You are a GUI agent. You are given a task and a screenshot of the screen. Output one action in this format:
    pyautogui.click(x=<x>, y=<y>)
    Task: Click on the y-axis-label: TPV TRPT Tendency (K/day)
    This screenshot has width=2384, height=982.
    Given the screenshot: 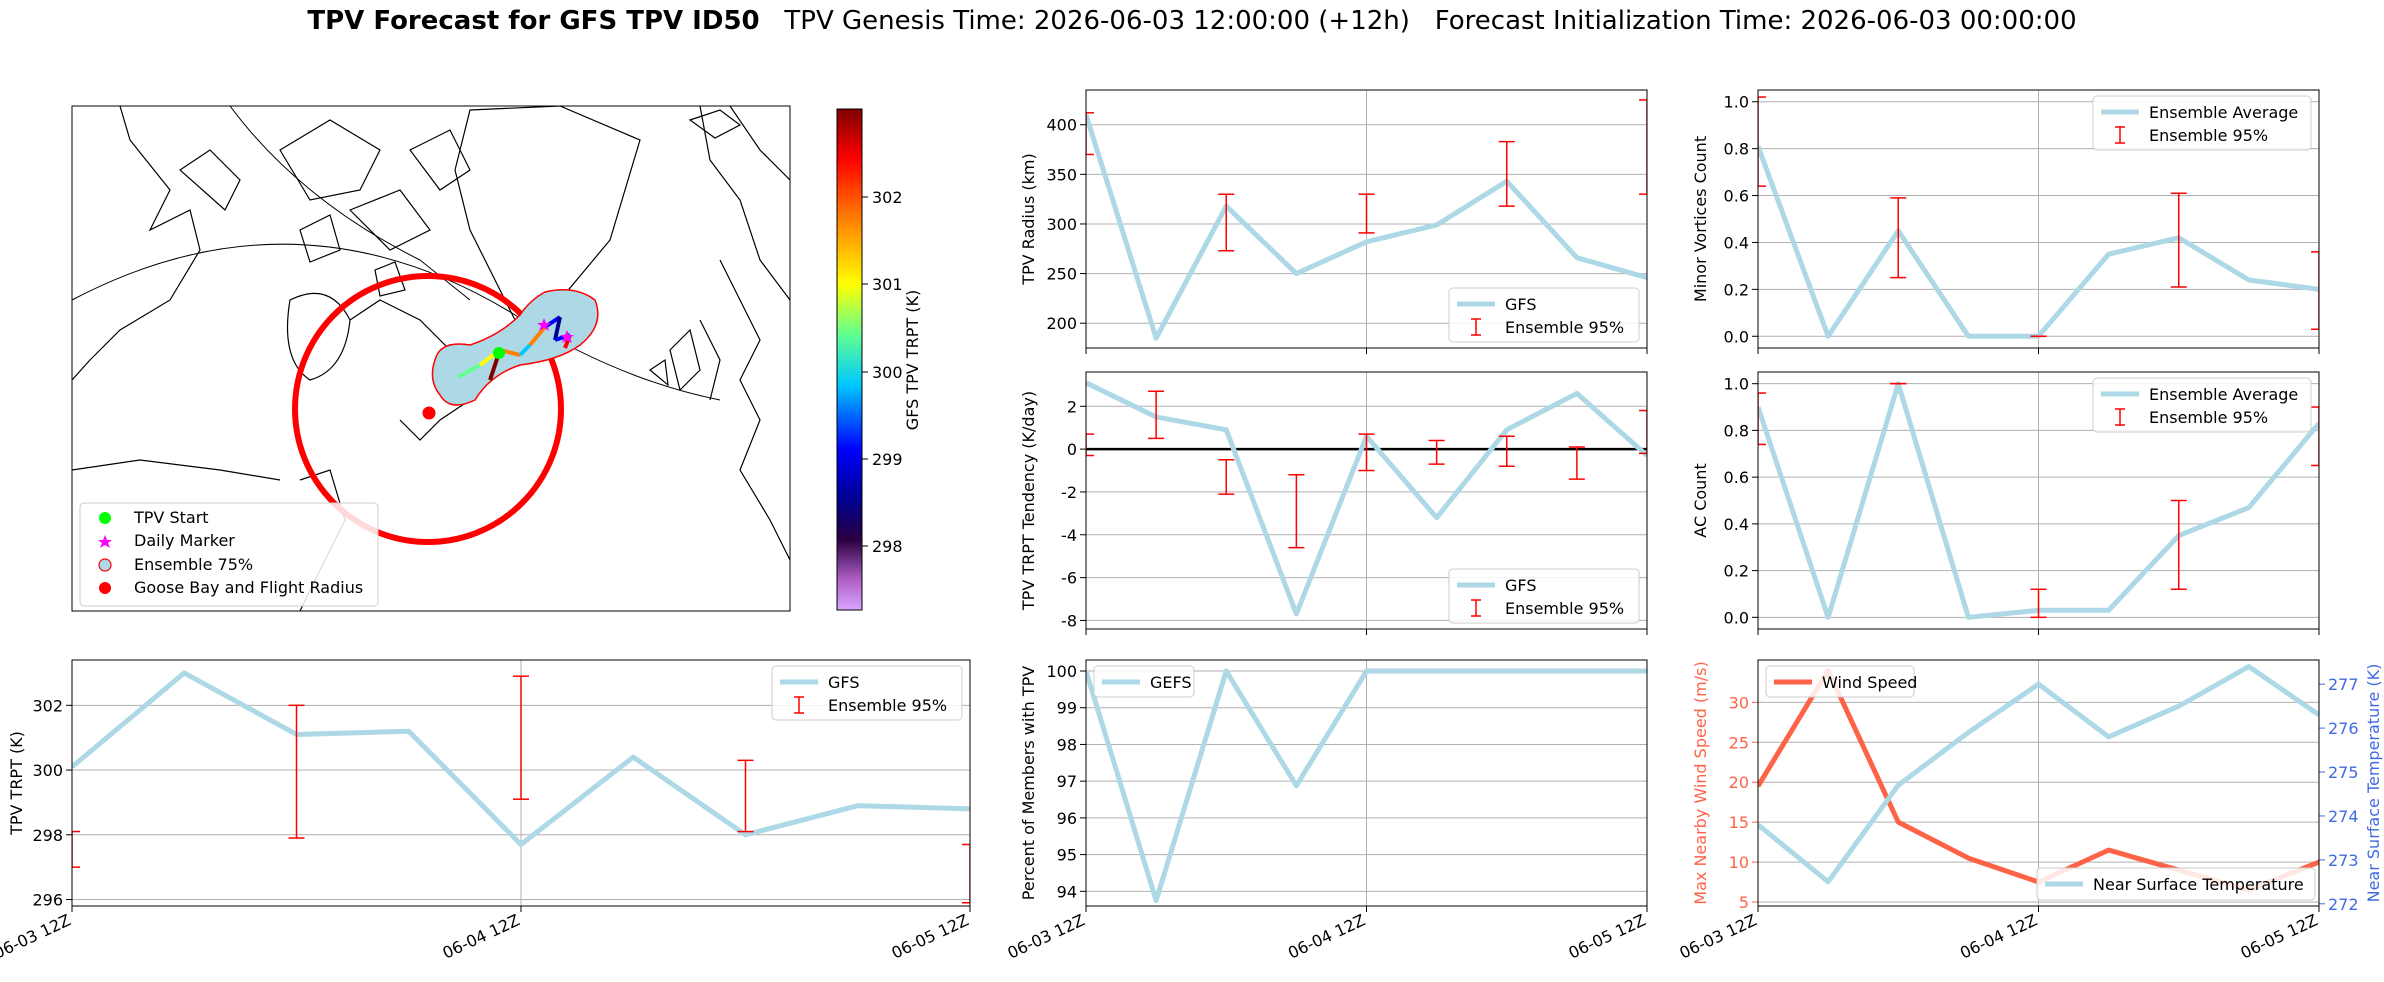 What is the action you would take?
    pyautogui.click(x=1028, y=501)
    